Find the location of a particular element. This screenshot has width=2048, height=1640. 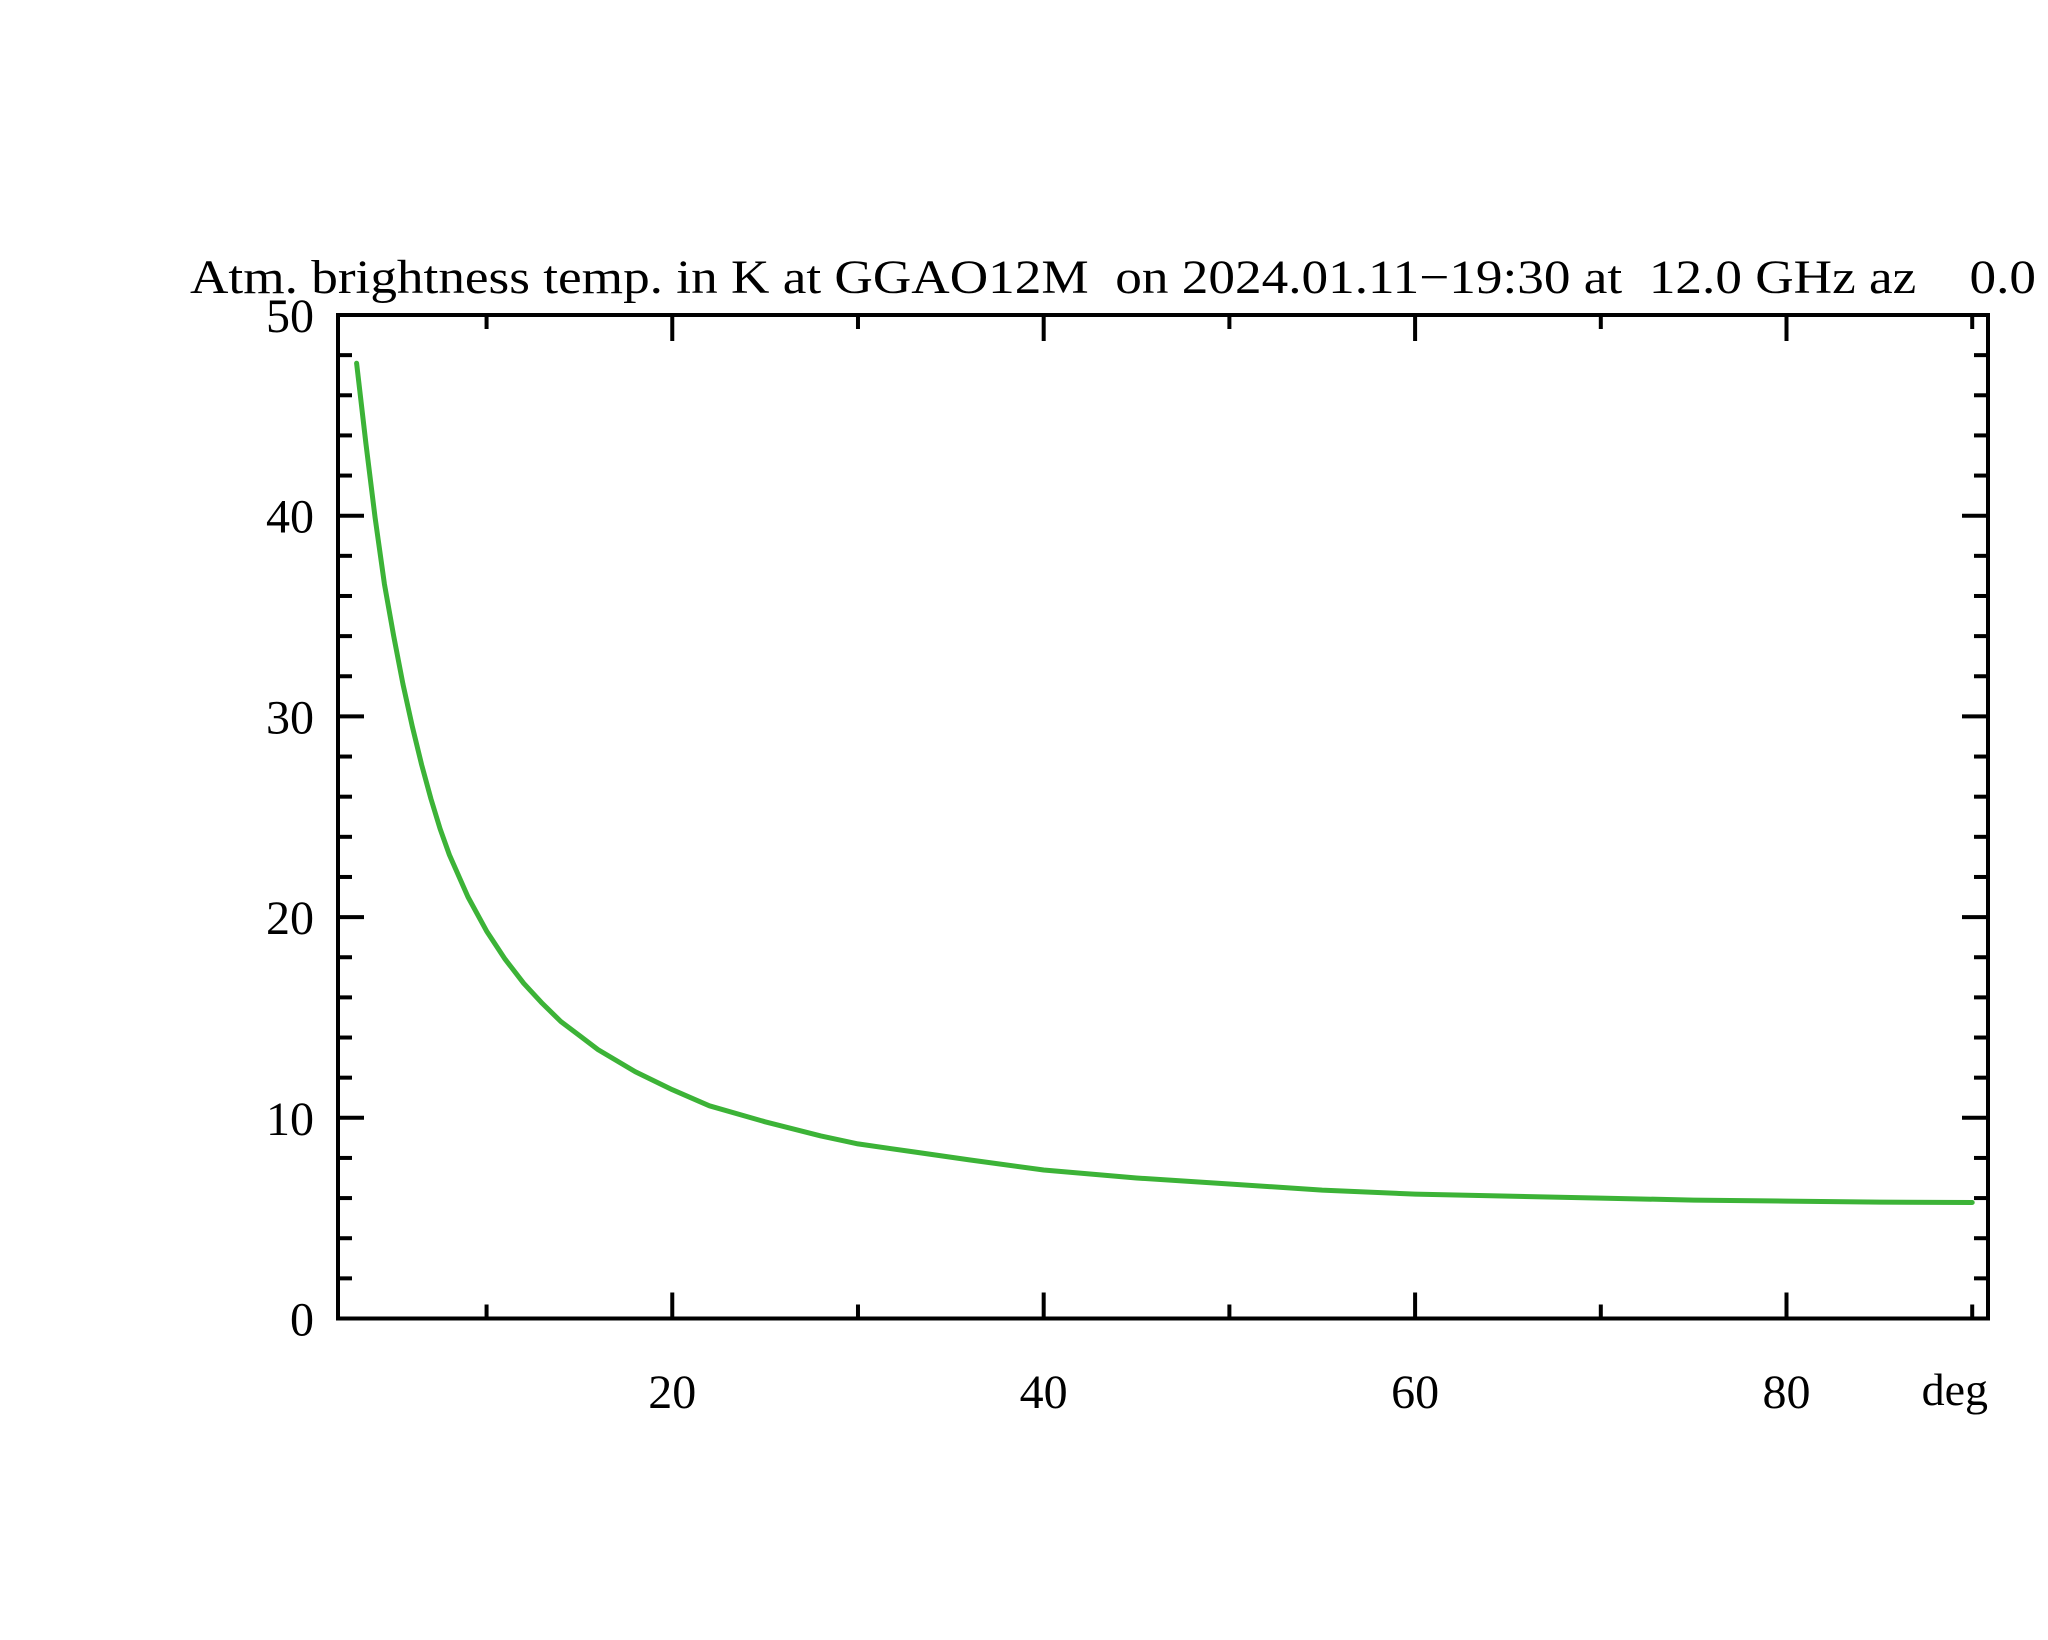

x-tick-label: 80 is located at coordinates (1787, 1392).